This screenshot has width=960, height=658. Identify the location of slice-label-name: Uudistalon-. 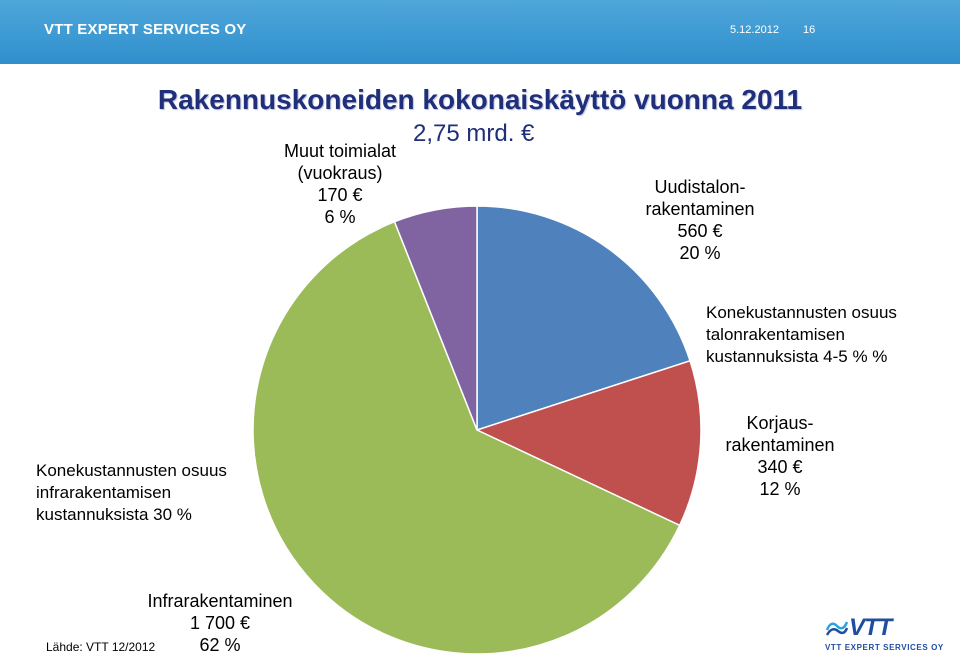
(700, 187).